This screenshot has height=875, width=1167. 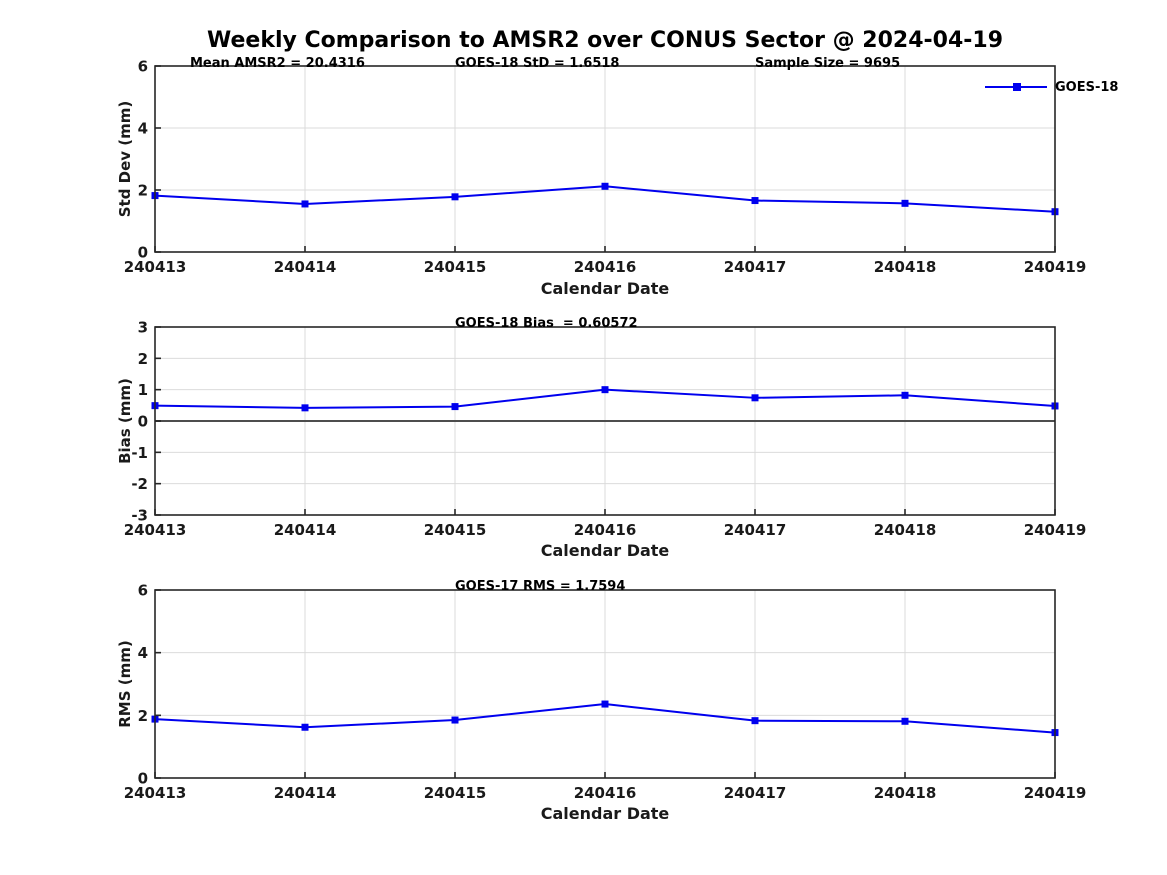 What do you see at coordinates (1017, 87) in the screenshot?
I see `legend-square-marker-icon` at bounding box center [1017, 87].